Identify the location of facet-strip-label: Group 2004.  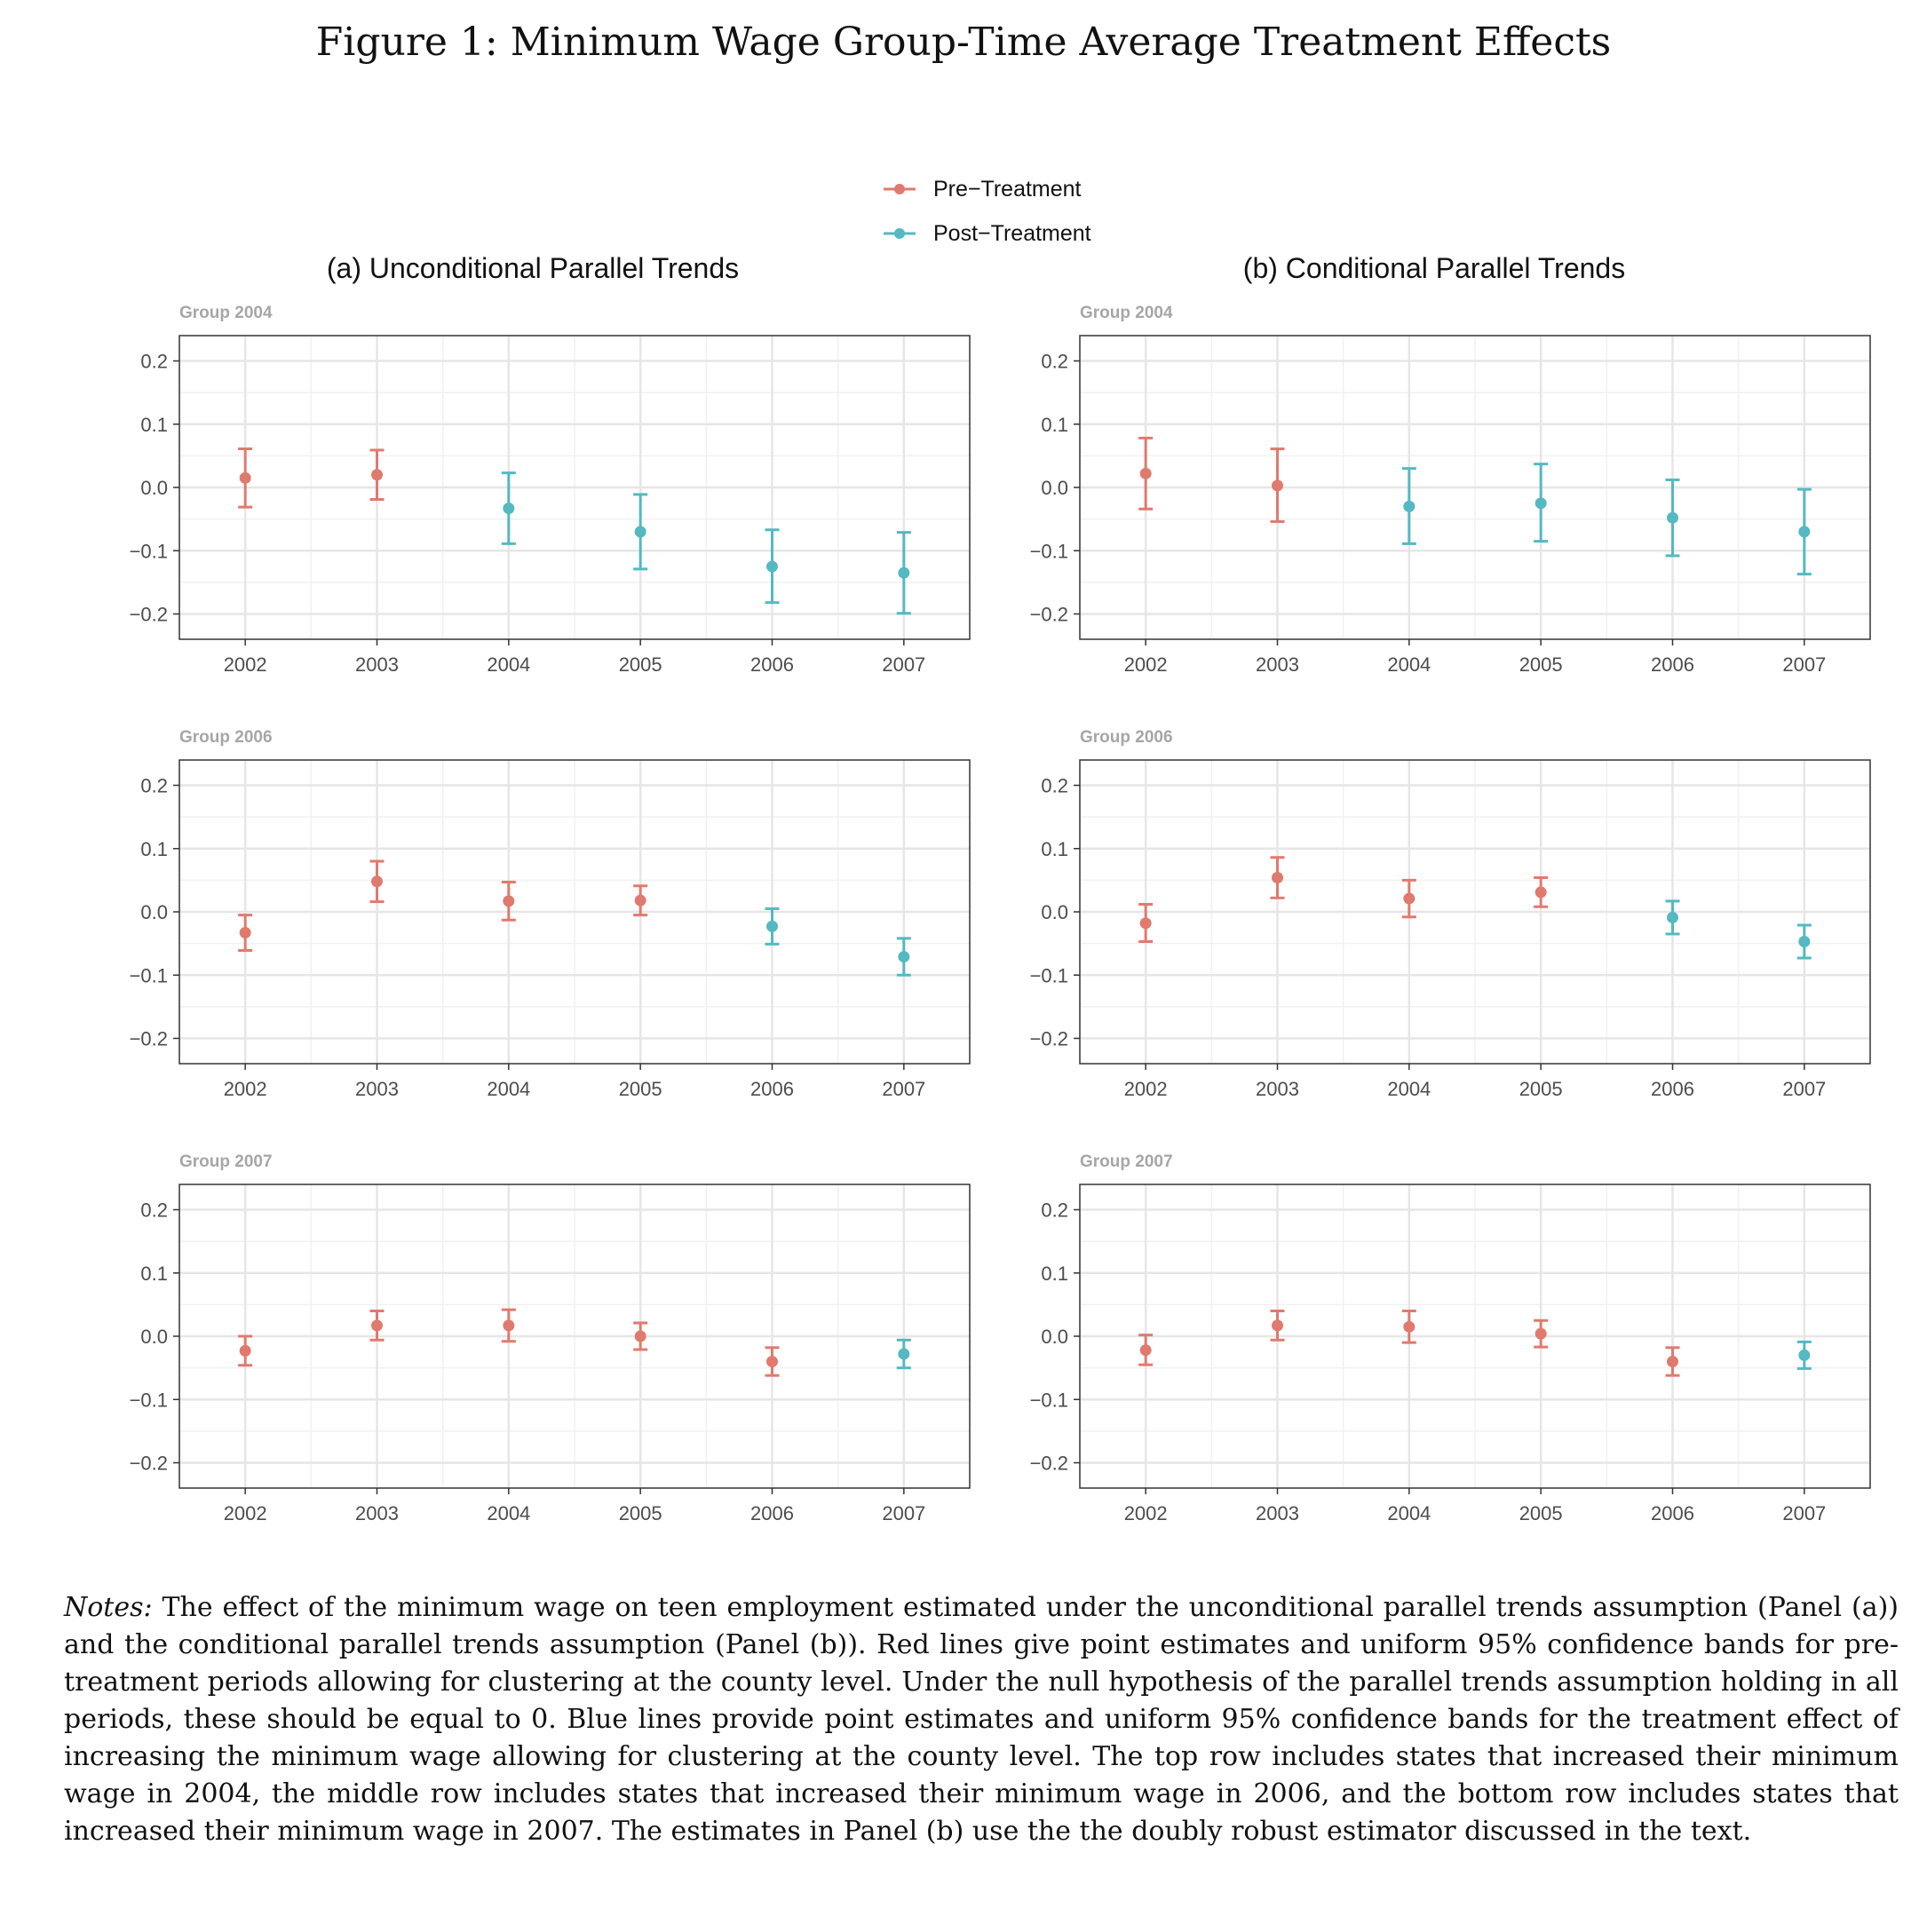
(226, 313).